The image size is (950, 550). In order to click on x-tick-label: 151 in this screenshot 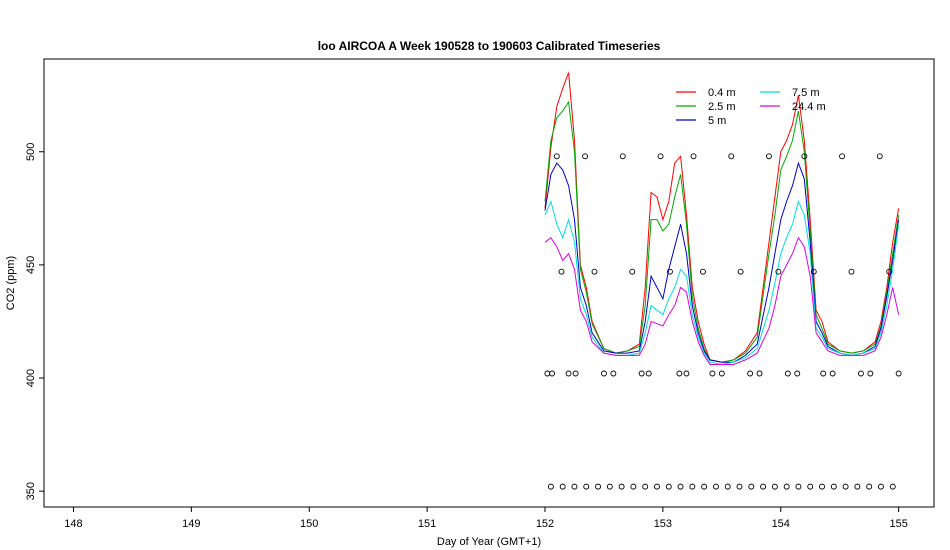, I will do `click(427, 524)`.